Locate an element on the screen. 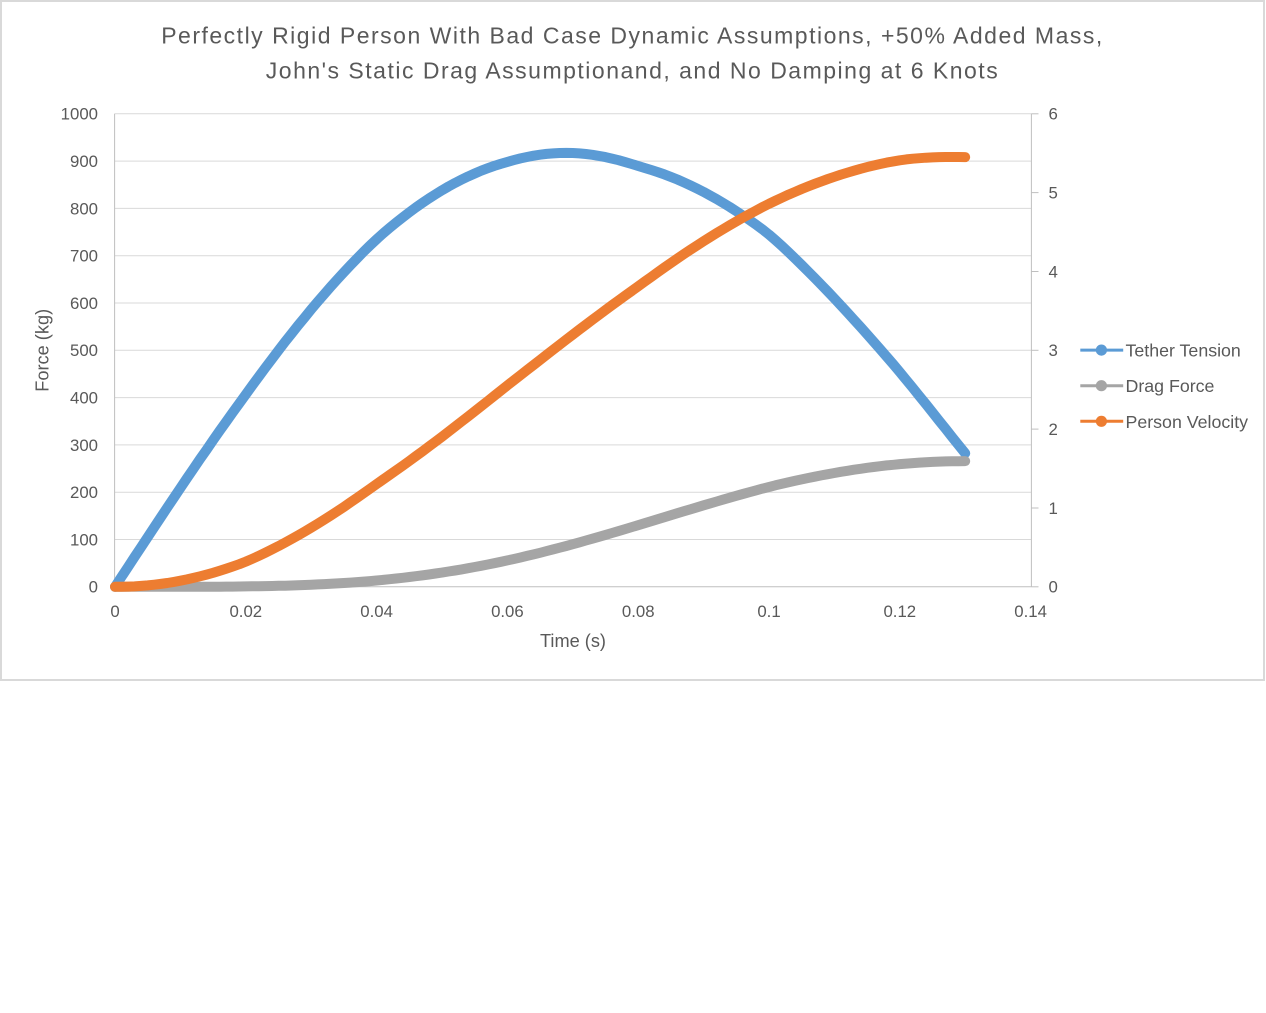 The height and width of the screenshot is (1013, 1266). svg-text: 600 is located at coordinates (84, 303).